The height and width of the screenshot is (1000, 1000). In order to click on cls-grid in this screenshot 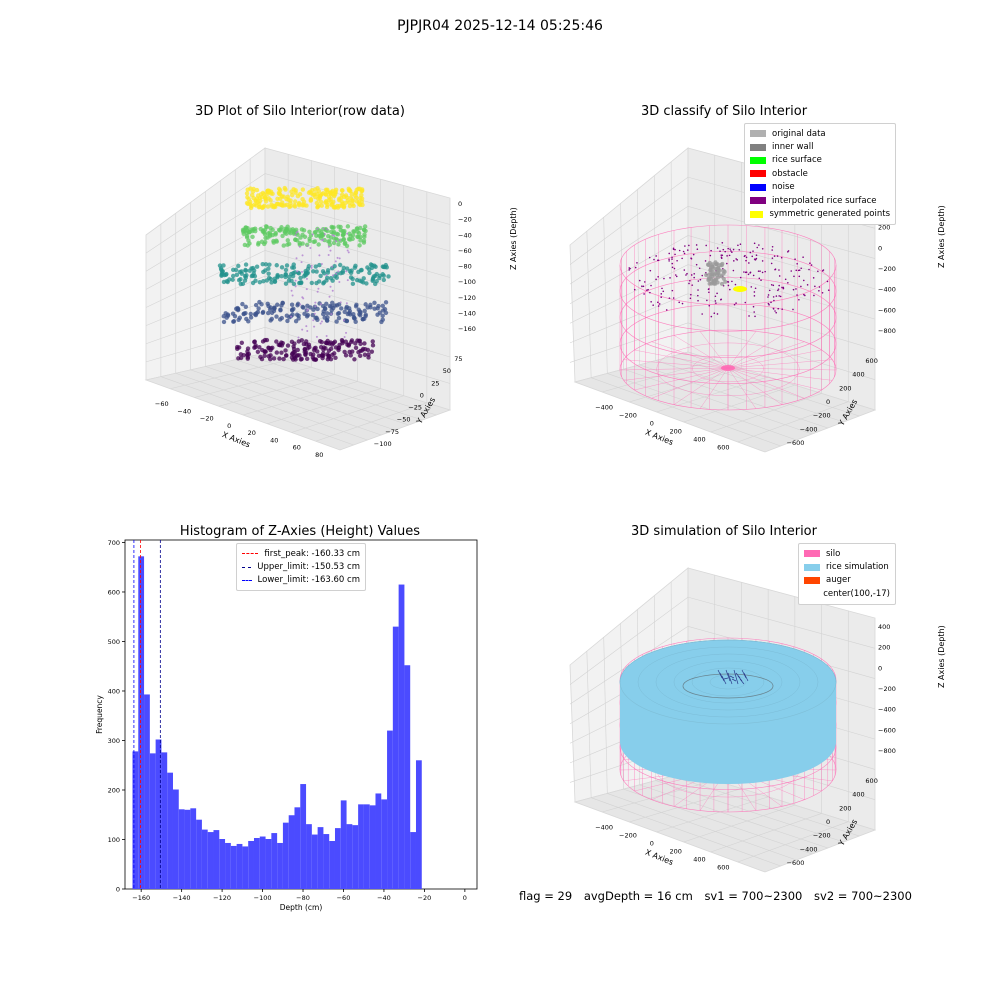, I will do `click(686, 412)`.